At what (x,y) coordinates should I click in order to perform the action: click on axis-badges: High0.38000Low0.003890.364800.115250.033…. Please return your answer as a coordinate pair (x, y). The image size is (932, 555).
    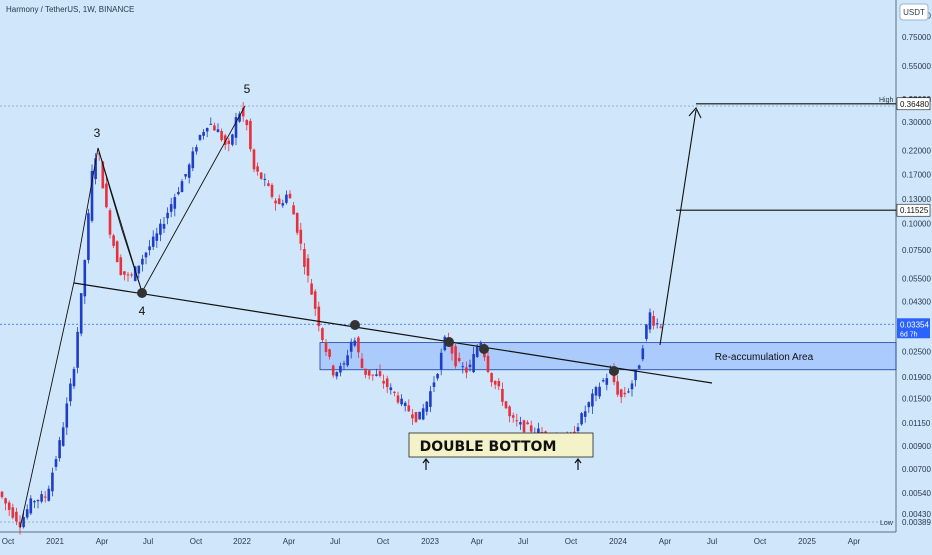
    Looking at the image, I should click on (905, 311).